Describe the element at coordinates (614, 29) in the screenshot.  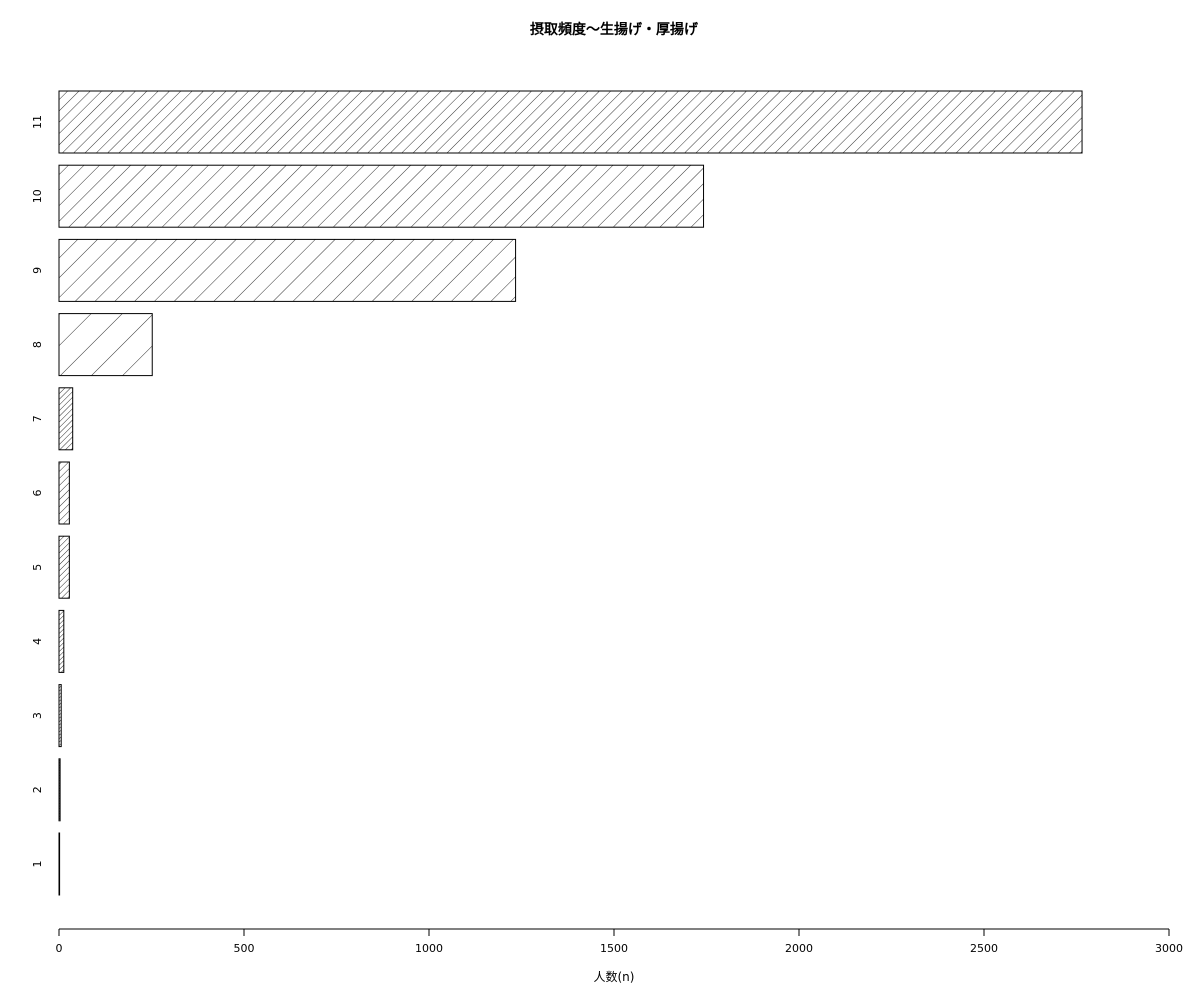
I see `chart-title: 摂取頻度～生揚げ・厚揚げ` at that location.